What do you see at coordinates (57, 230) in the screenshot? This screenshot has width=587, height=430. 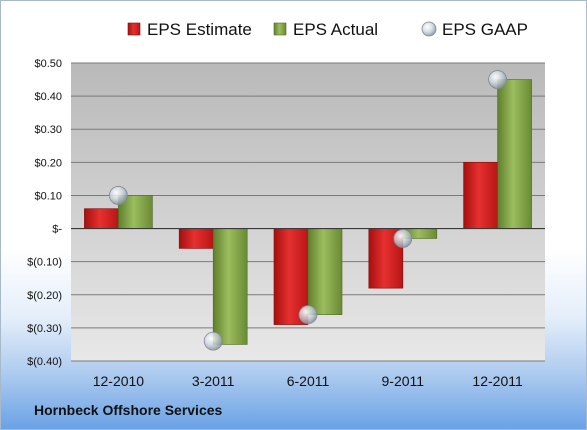 I see `y-tick-label: $-` at bounding box center [57, 230].